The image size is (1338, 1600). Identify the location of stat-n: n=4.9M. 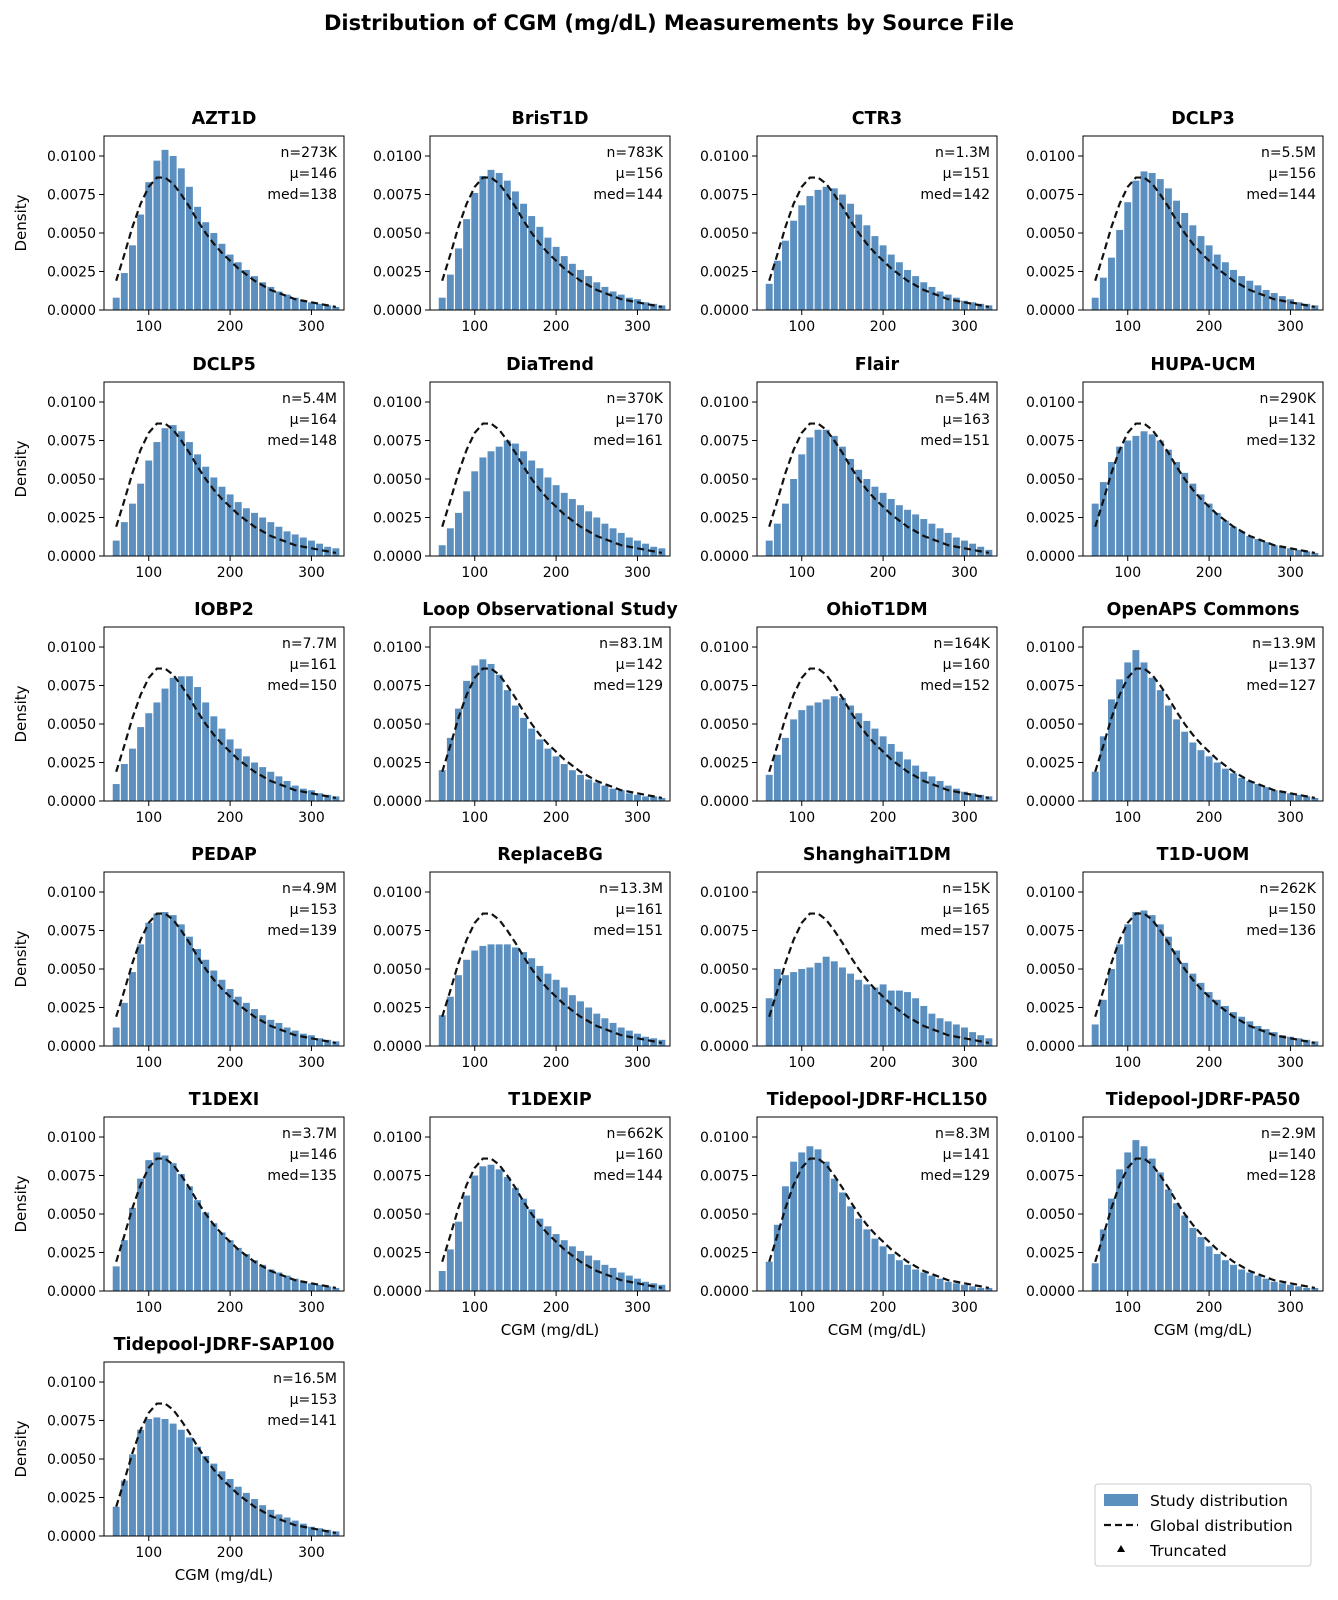
(309, 889).